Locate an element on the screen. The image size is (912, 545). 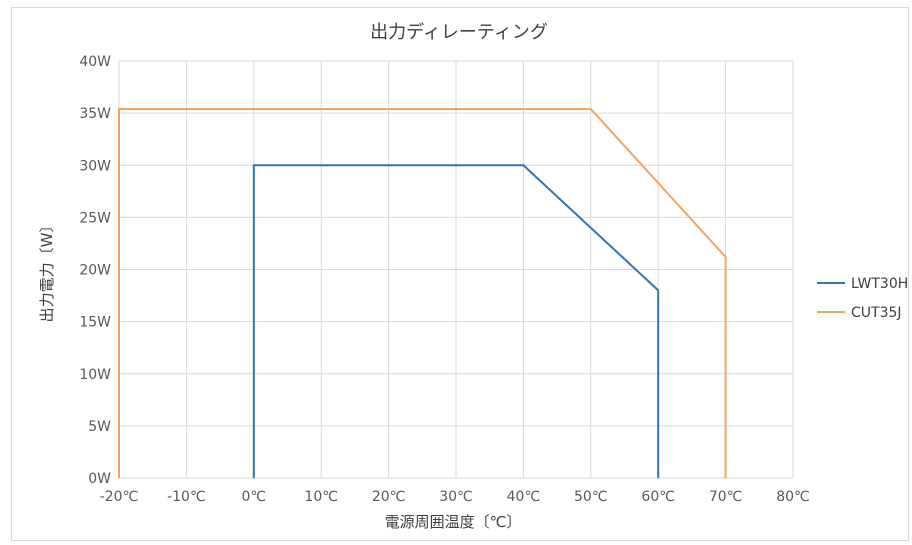
y-tick-labels: 0W 5W 10W 15W 20W 25W 30W 35W 40W is located at coordinates (95, 270).